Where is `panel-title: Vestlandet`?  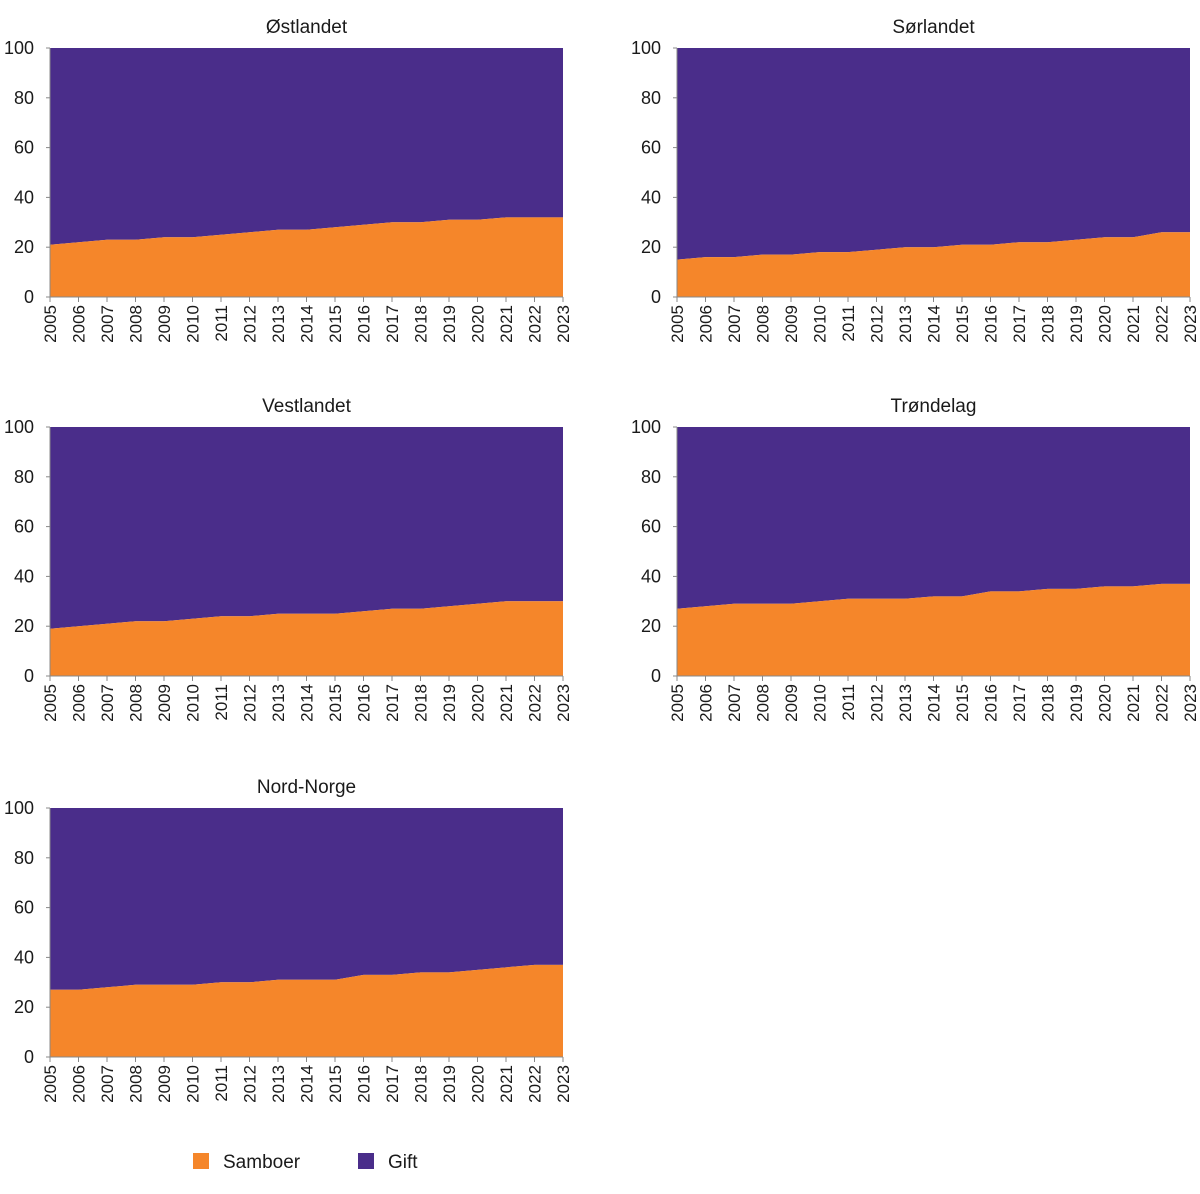
panel-title: Vestlandet is located at coordinates (306, 406).